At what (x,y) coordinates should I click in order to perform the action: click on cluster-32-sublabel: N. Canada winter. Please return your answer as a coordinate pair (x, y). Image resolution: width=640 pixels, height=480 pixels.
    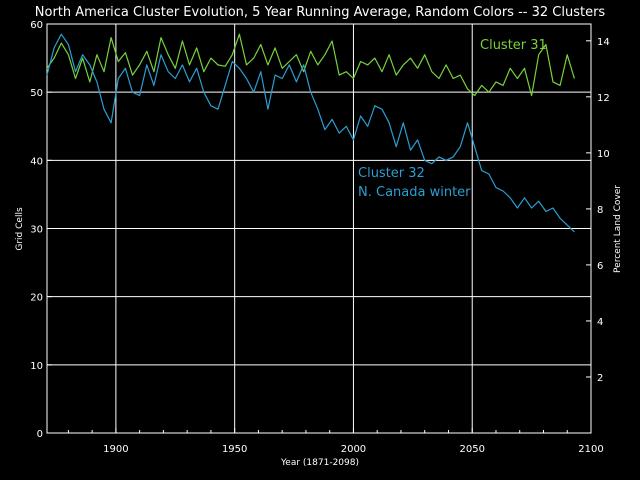
    Looking at the image, I should click on (414, 192).